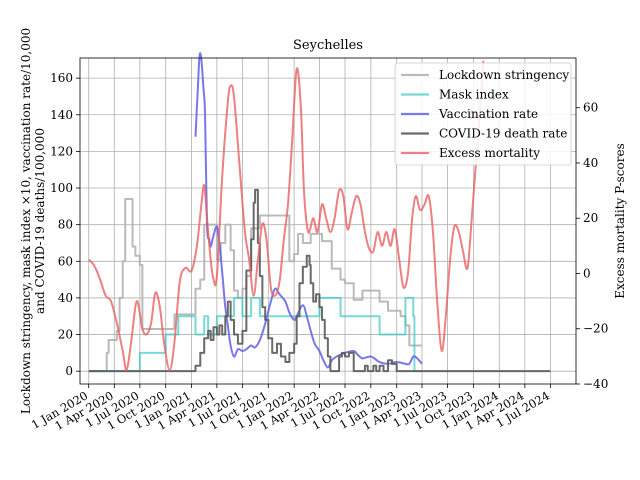 The image size is (640, 480). I want to click on y-tick-label-left: 140, so click(61, 115).